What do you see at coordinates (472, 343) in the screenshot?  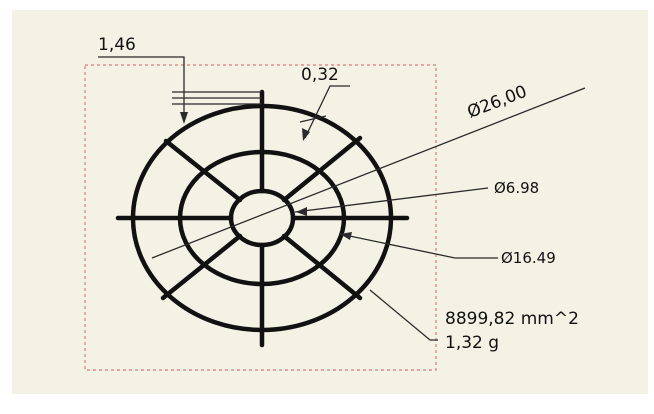 I see `mass-label: 1,32 g` at bounding box center [472, 343].